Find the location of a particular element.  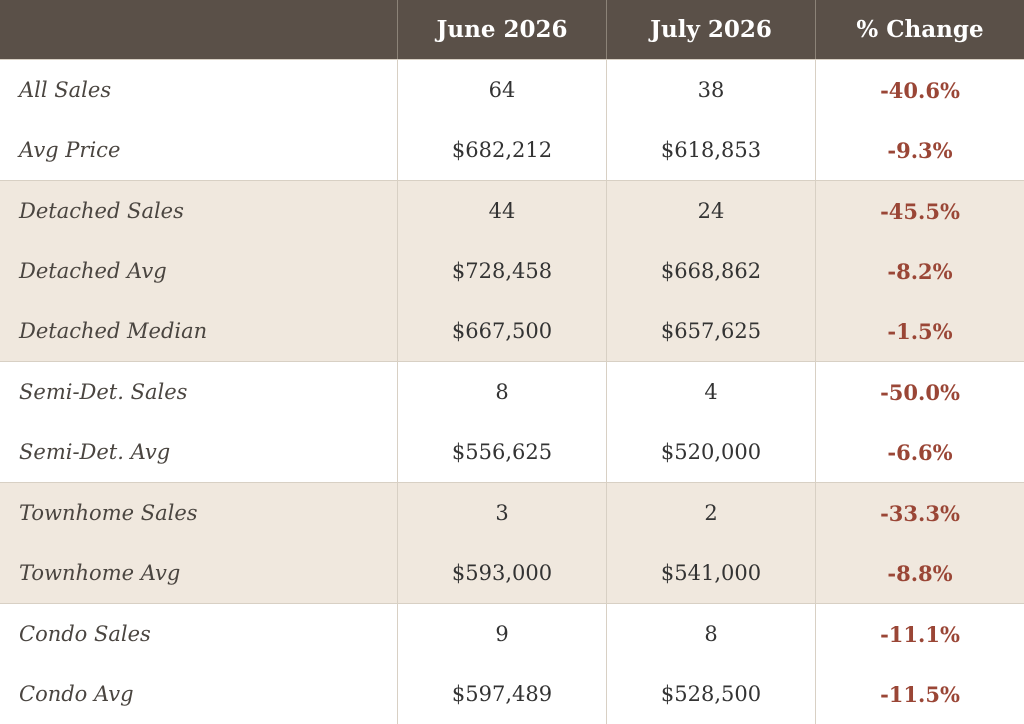

percent-change-value: -33.3% is located at coordinates (920, 513).